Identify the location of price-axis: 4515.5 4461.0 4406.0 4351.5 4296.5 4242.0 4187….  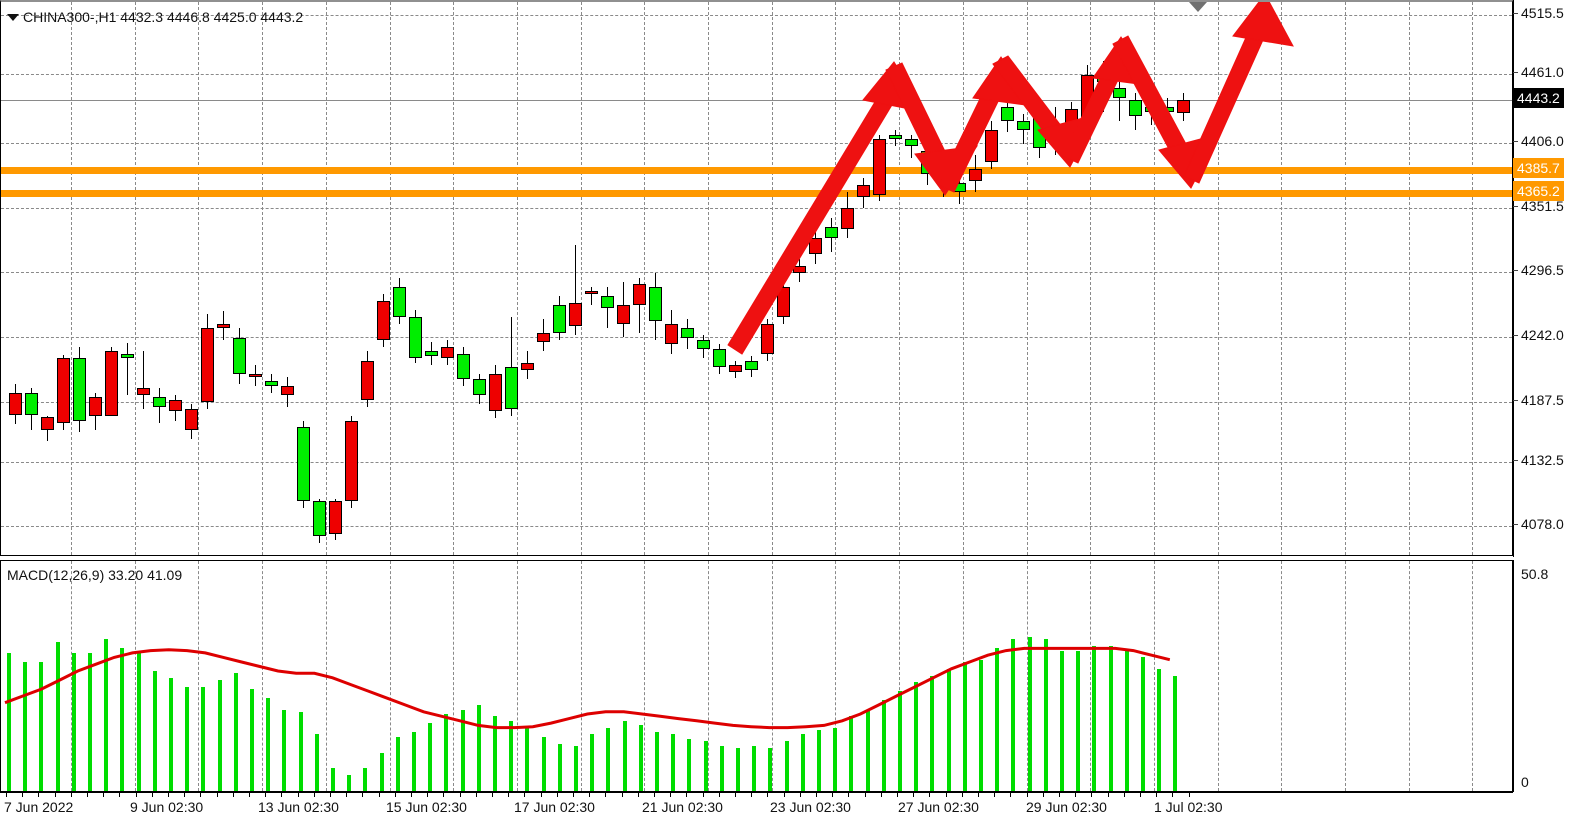
(1550, 278).